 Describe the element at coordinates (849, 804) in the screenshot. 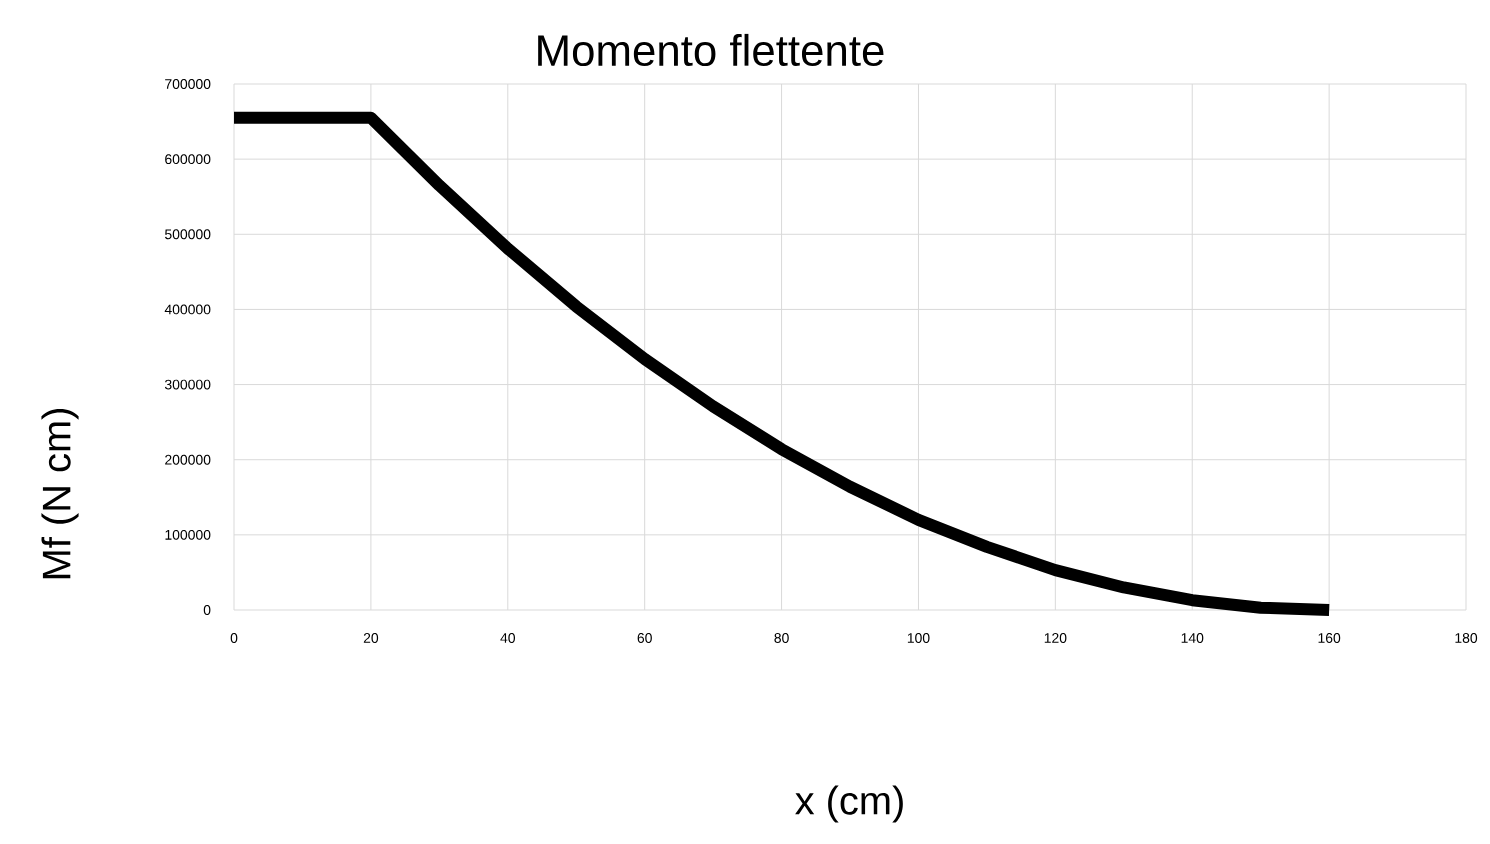

I see `x-axis-title: x (cm)` at that location.